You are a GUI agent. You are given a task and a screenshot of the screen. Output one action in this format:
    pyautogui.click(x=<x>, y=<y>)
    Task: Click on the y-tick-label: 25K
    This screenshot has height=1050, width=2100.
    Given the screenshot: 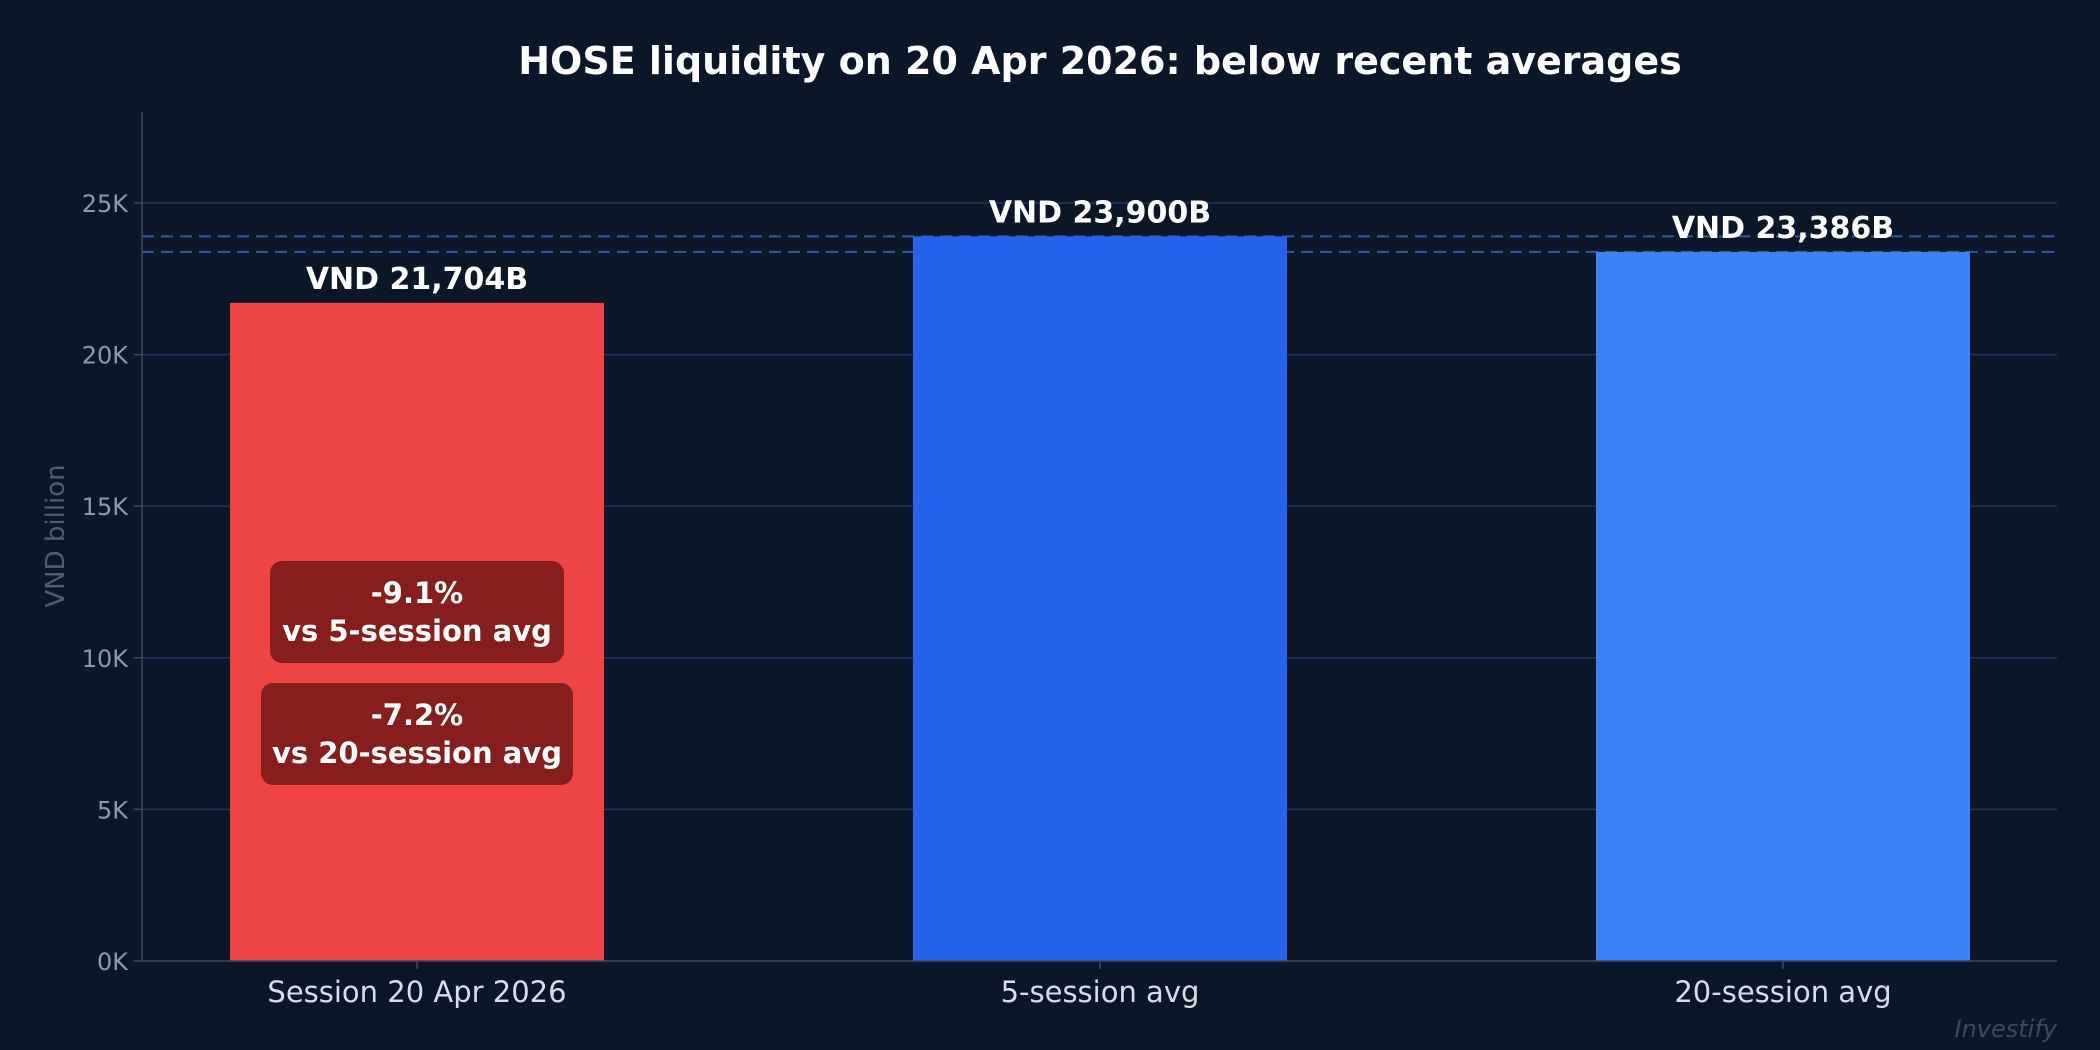 What is the action you would take?
    pyautogui.click(x=106, y=204)
    